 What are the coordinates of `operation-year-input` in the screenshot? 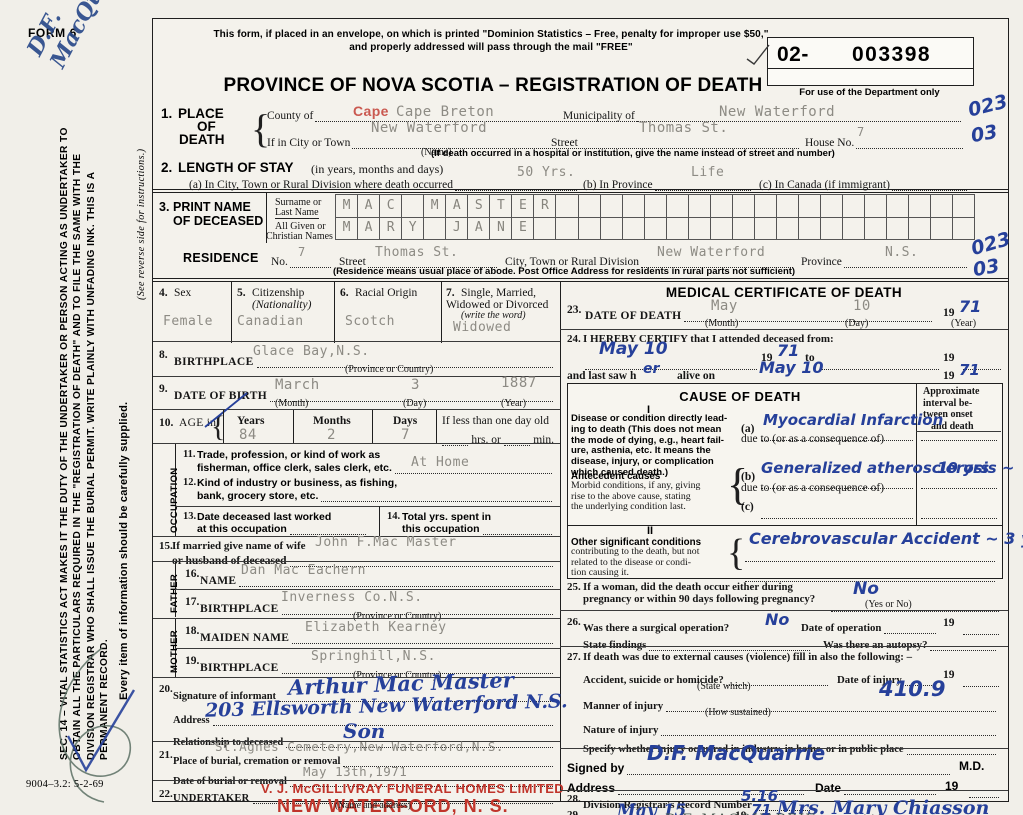 It's located at (981, 627).